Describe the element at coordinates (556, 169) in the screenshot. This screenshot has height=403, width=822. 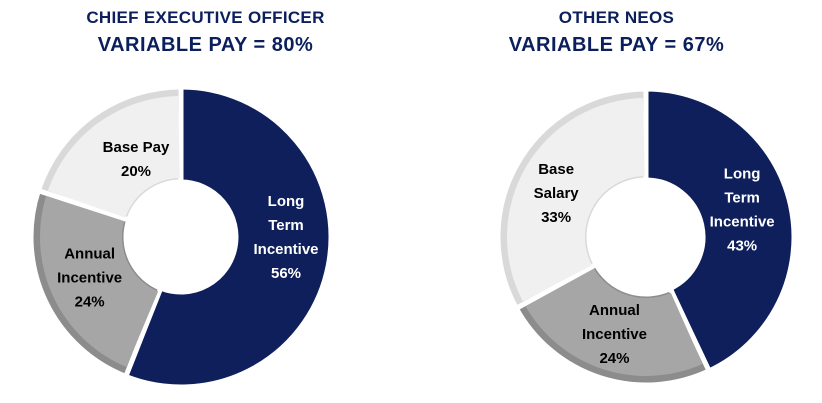
I see `slice-label-line: Base` at that location.